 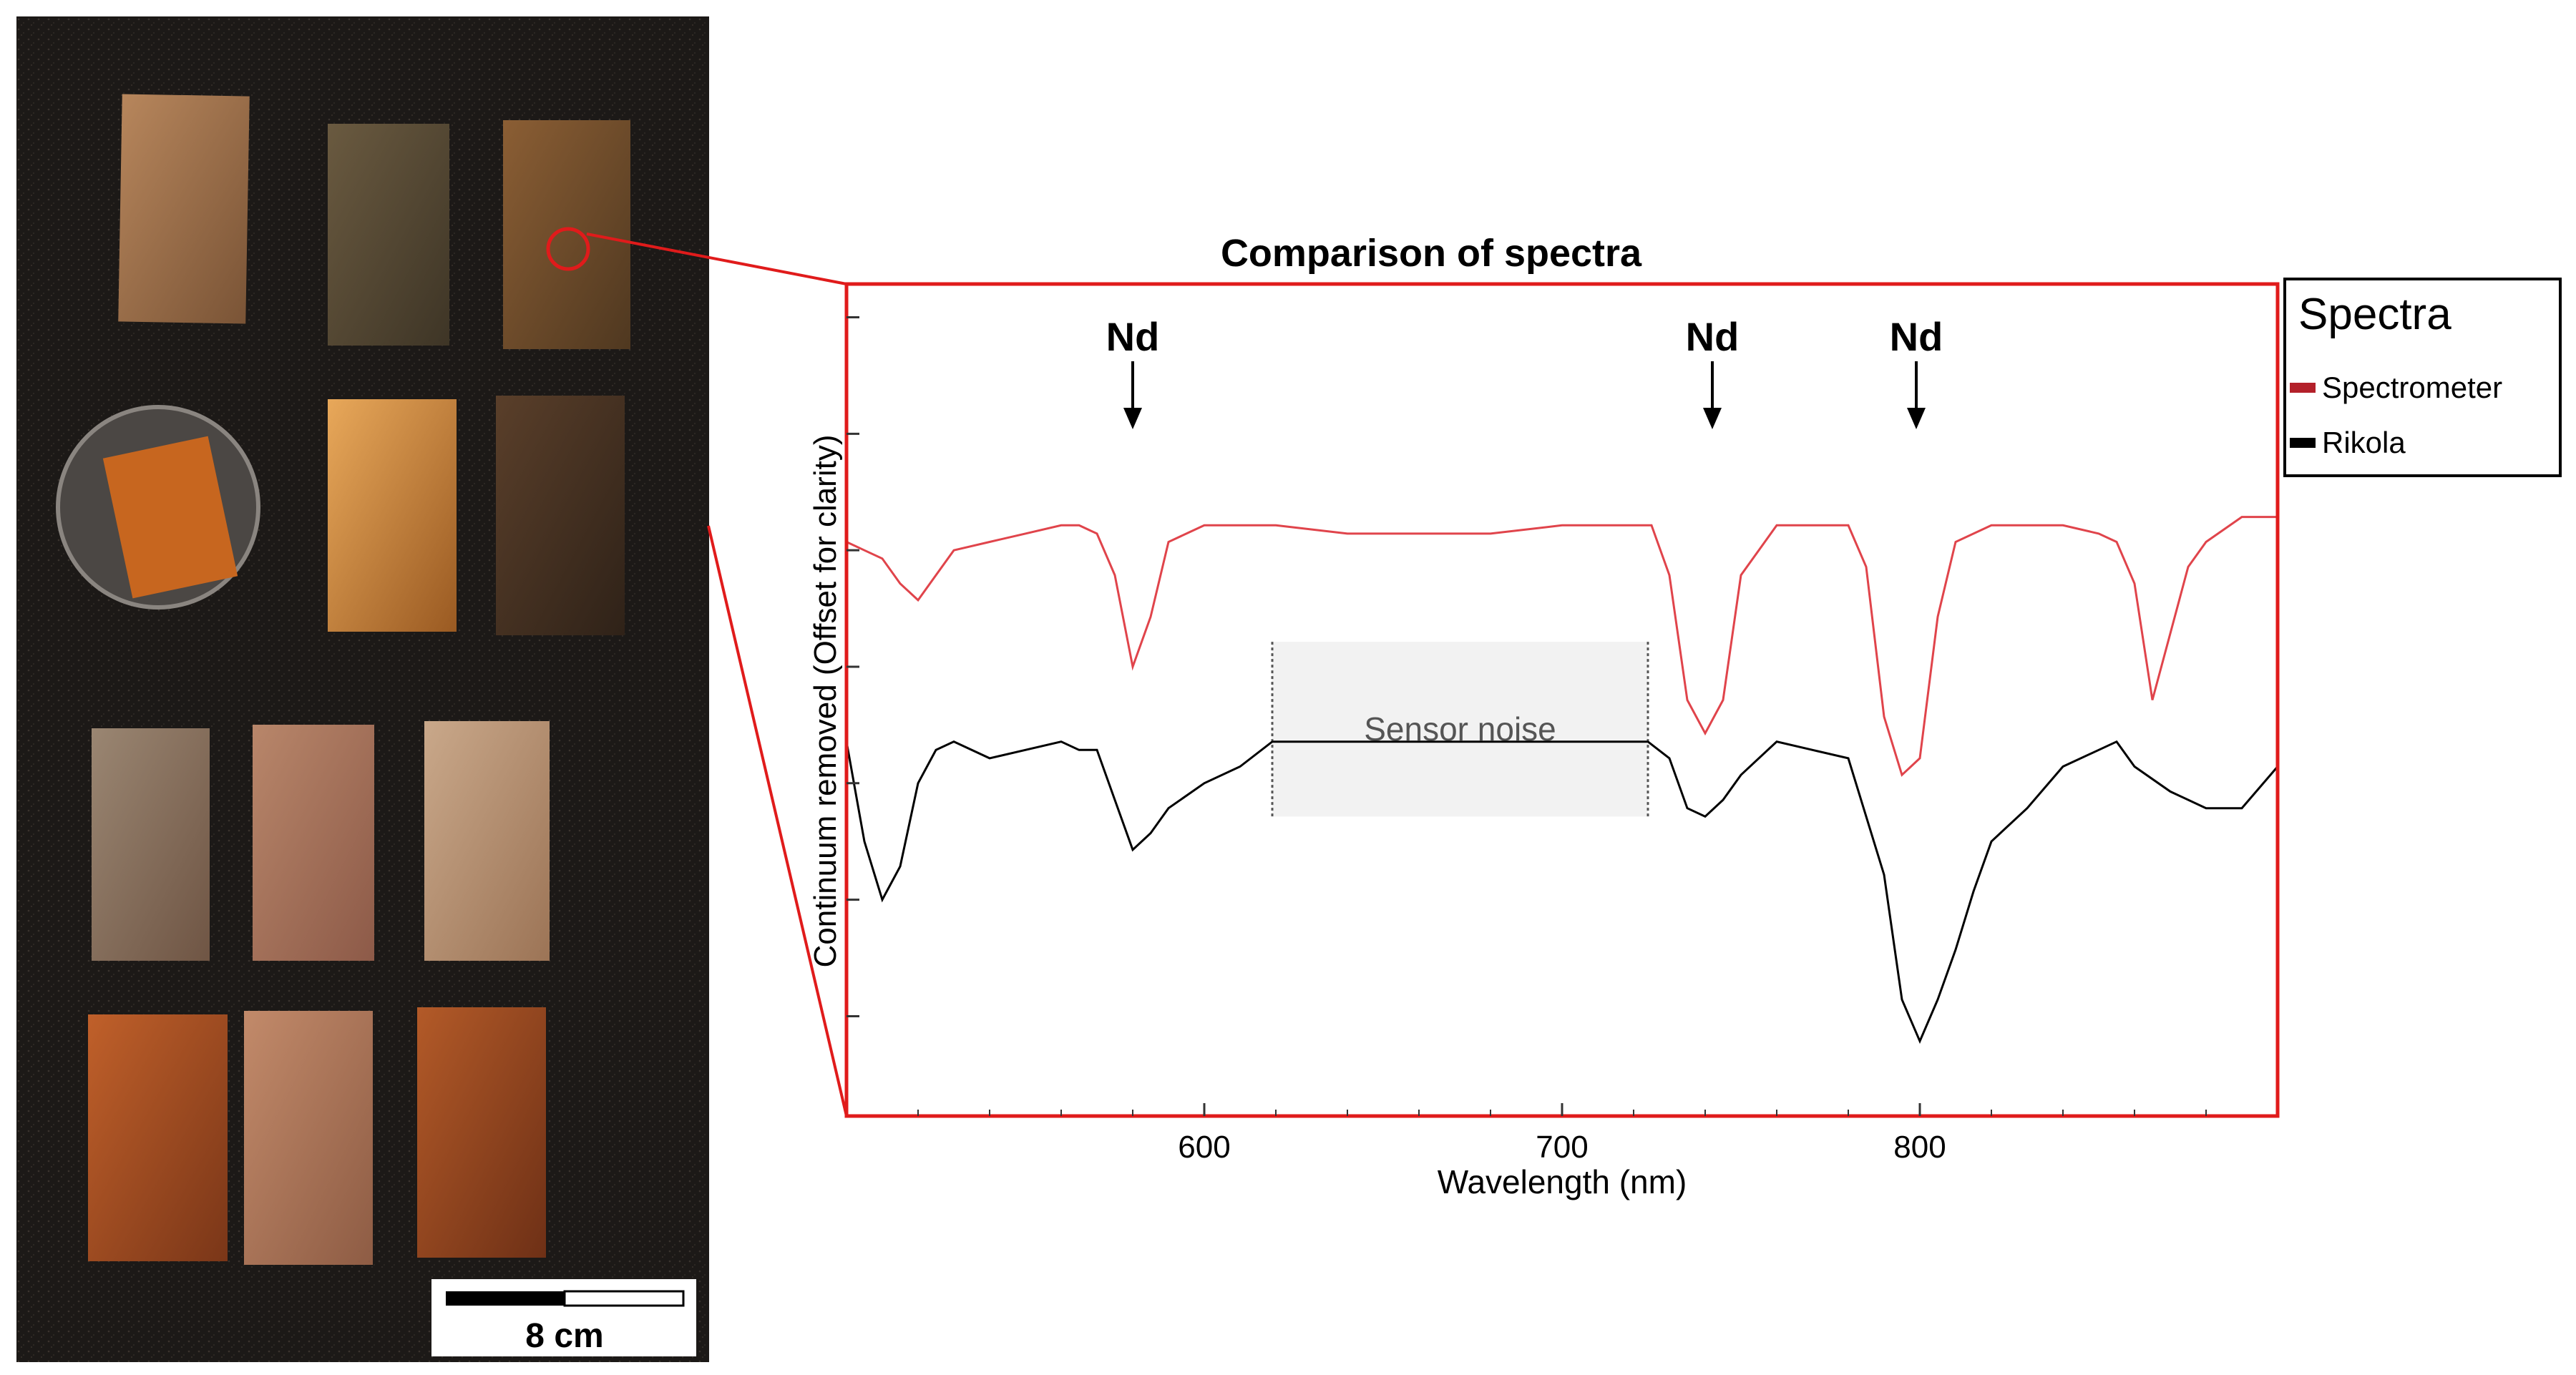 I want to click on scale-bar-label: 8 cm, so click(x=564, y=1336).